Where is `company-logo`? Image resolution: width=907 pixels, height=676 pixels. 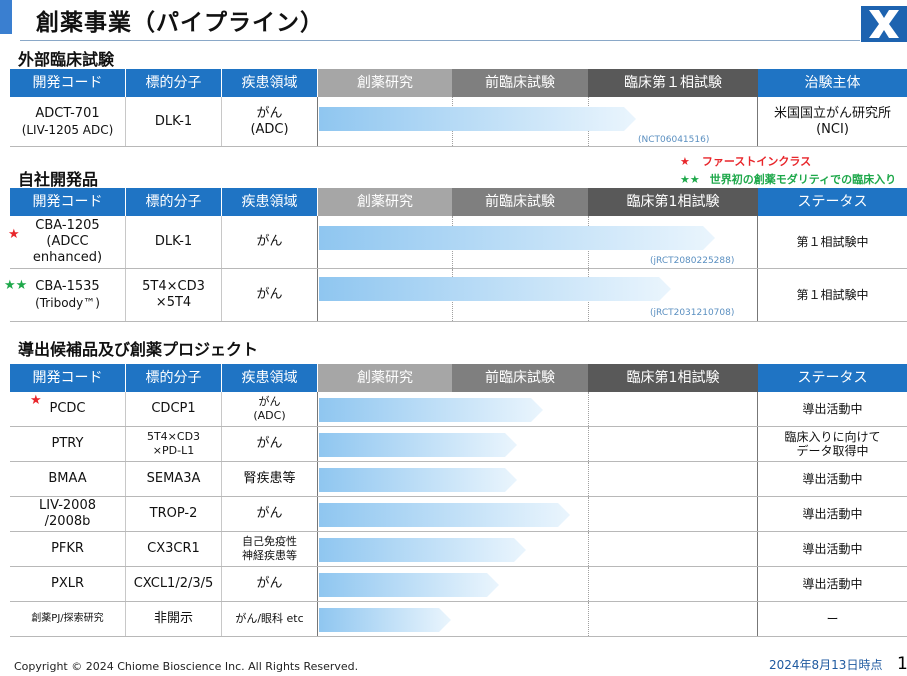 company-logo is located at coordinates (884, 24).